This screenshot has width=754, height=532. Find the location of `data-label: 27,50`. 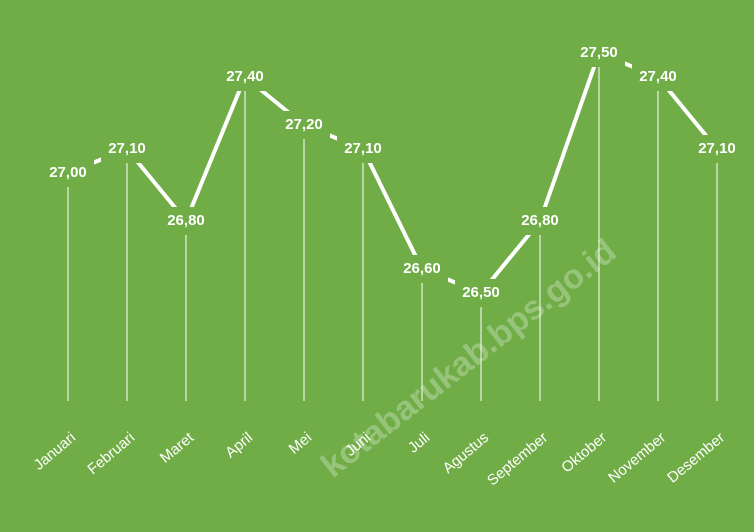

data-label: 27,50 is located at coordinates (599, 52).